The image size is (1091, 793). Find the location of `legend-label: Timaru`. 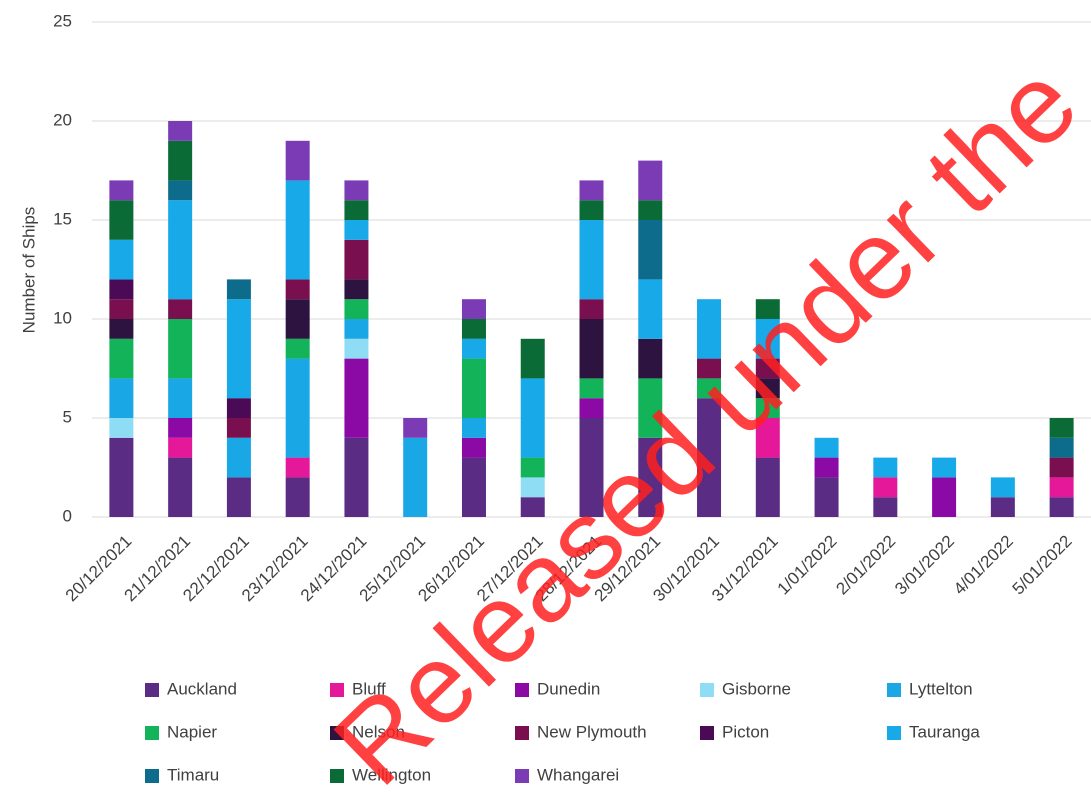

legend-label: Timaru is located at coordinates (193, 774).